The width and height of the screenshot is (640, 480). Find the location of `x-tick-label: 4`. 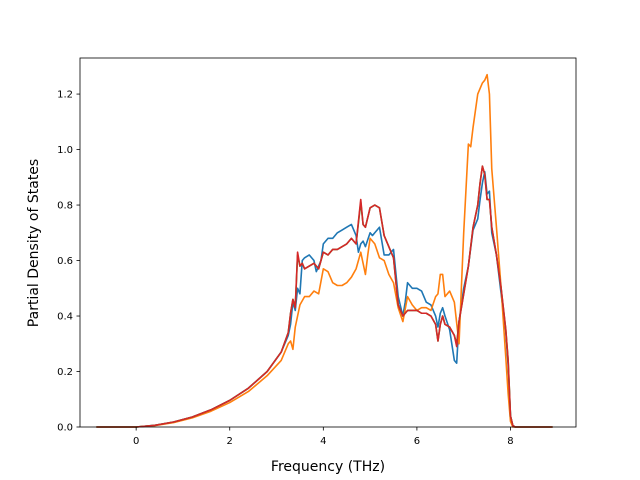

x-tick-label: 4 is located at coordinates (323, 441).